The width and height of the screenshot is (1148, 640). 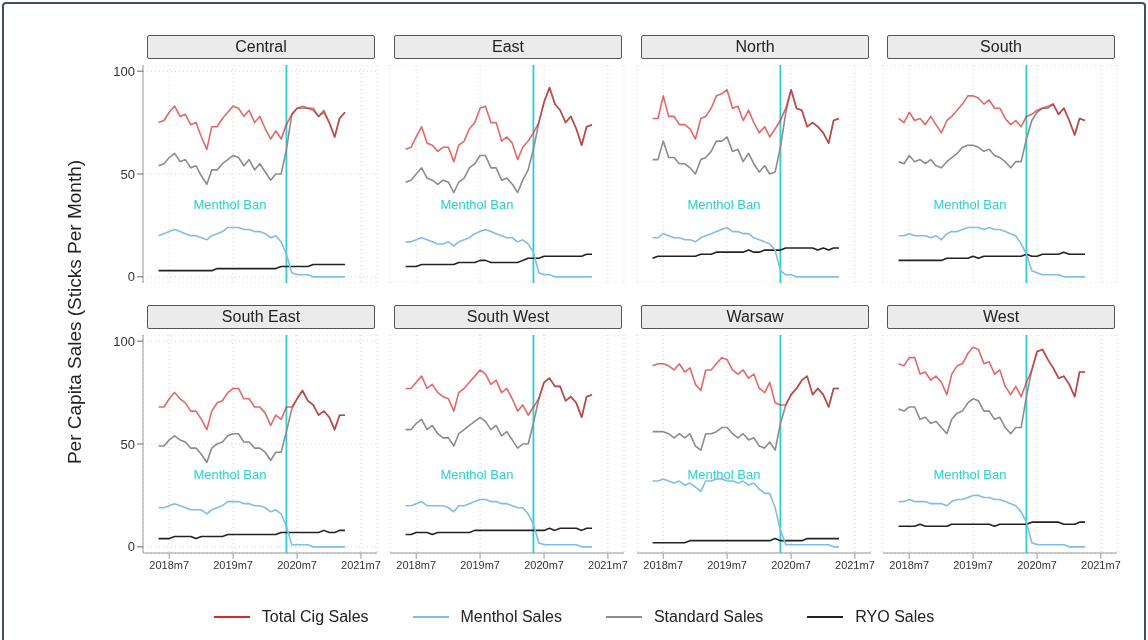 I want to click on chart-title: East, so click(x=508, y=47).